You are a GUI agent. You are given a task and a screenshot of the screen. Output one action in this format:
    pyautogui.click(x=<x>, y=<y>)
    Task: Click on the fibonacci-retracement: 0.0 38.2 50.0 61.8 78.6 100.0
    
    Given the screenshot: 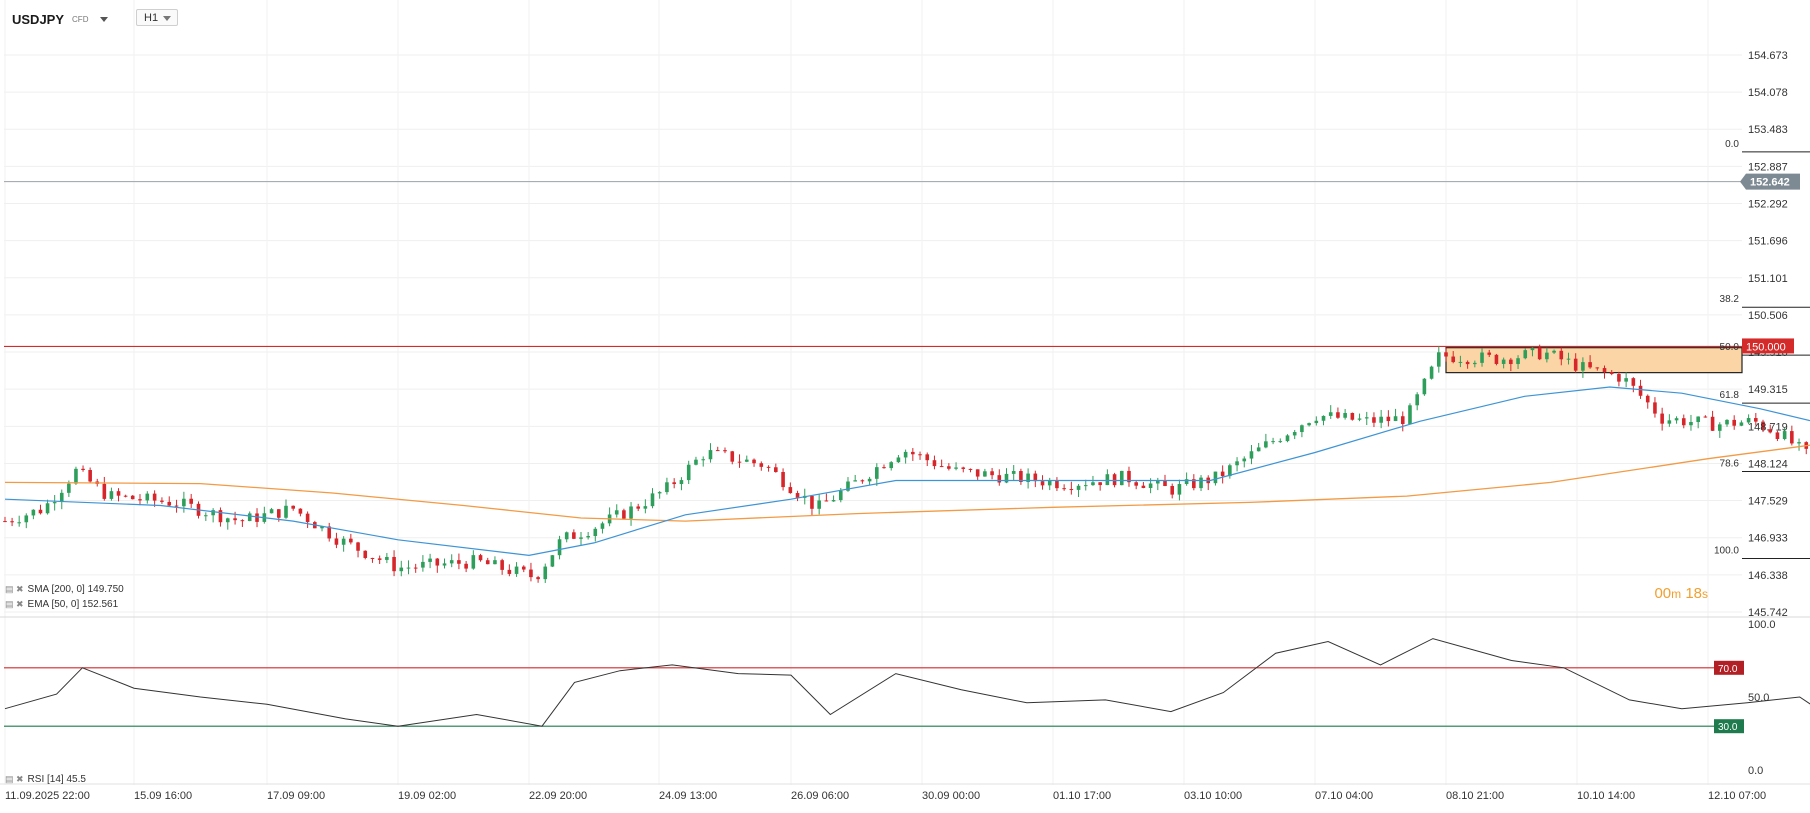 What is the action you would take?
    pyautogui.click(x=1762, y=349)
    